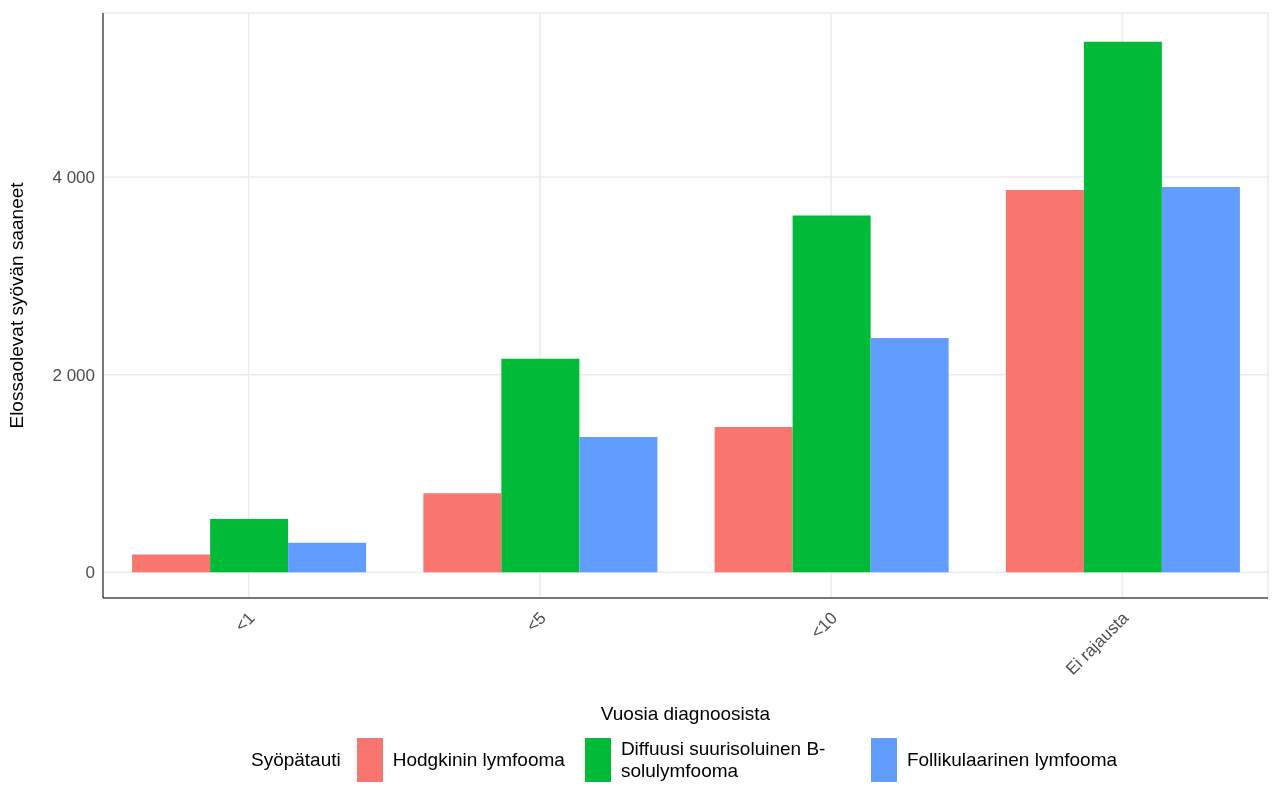 The width and height of the screenshot is (1279, 802). I want to click on x-tick-label: <10, so click(824, 625).